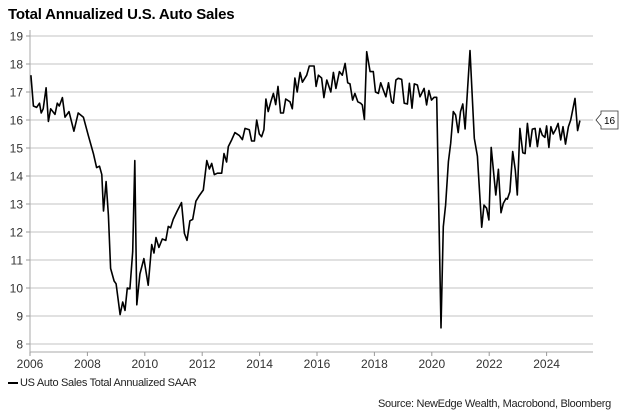  Describe the element at coordinates (30, 363) in the screenshot. I see `x-tick-label: 2006` at that location.